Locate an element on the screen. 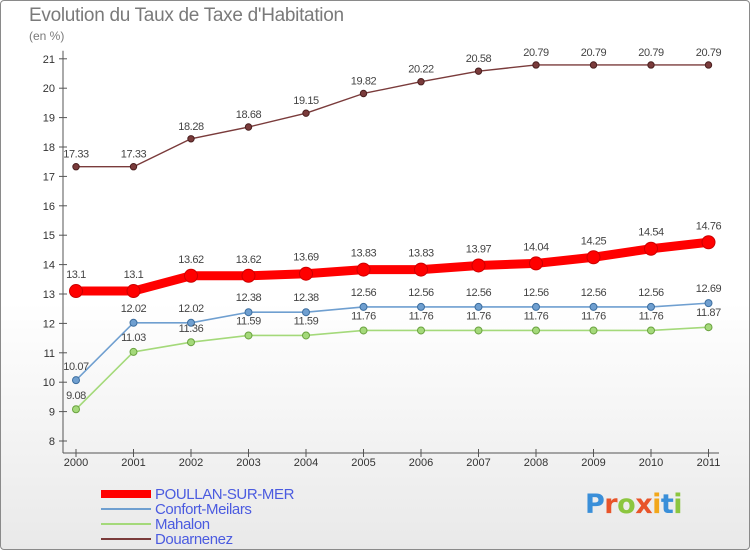 The height and width of the screenshot is (550, 750). y-tick-label: 14 is located at coordinates (49, 266).